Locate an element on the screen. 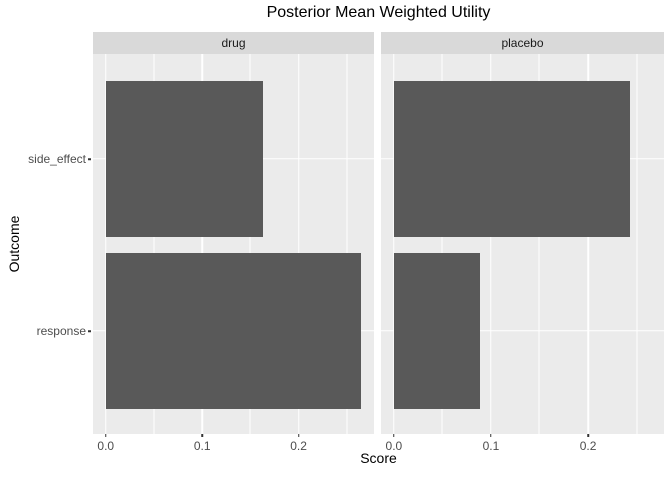 This screenshot has width=672, height=480. y-tick-label-response: response is located at coordinates (61, 331).